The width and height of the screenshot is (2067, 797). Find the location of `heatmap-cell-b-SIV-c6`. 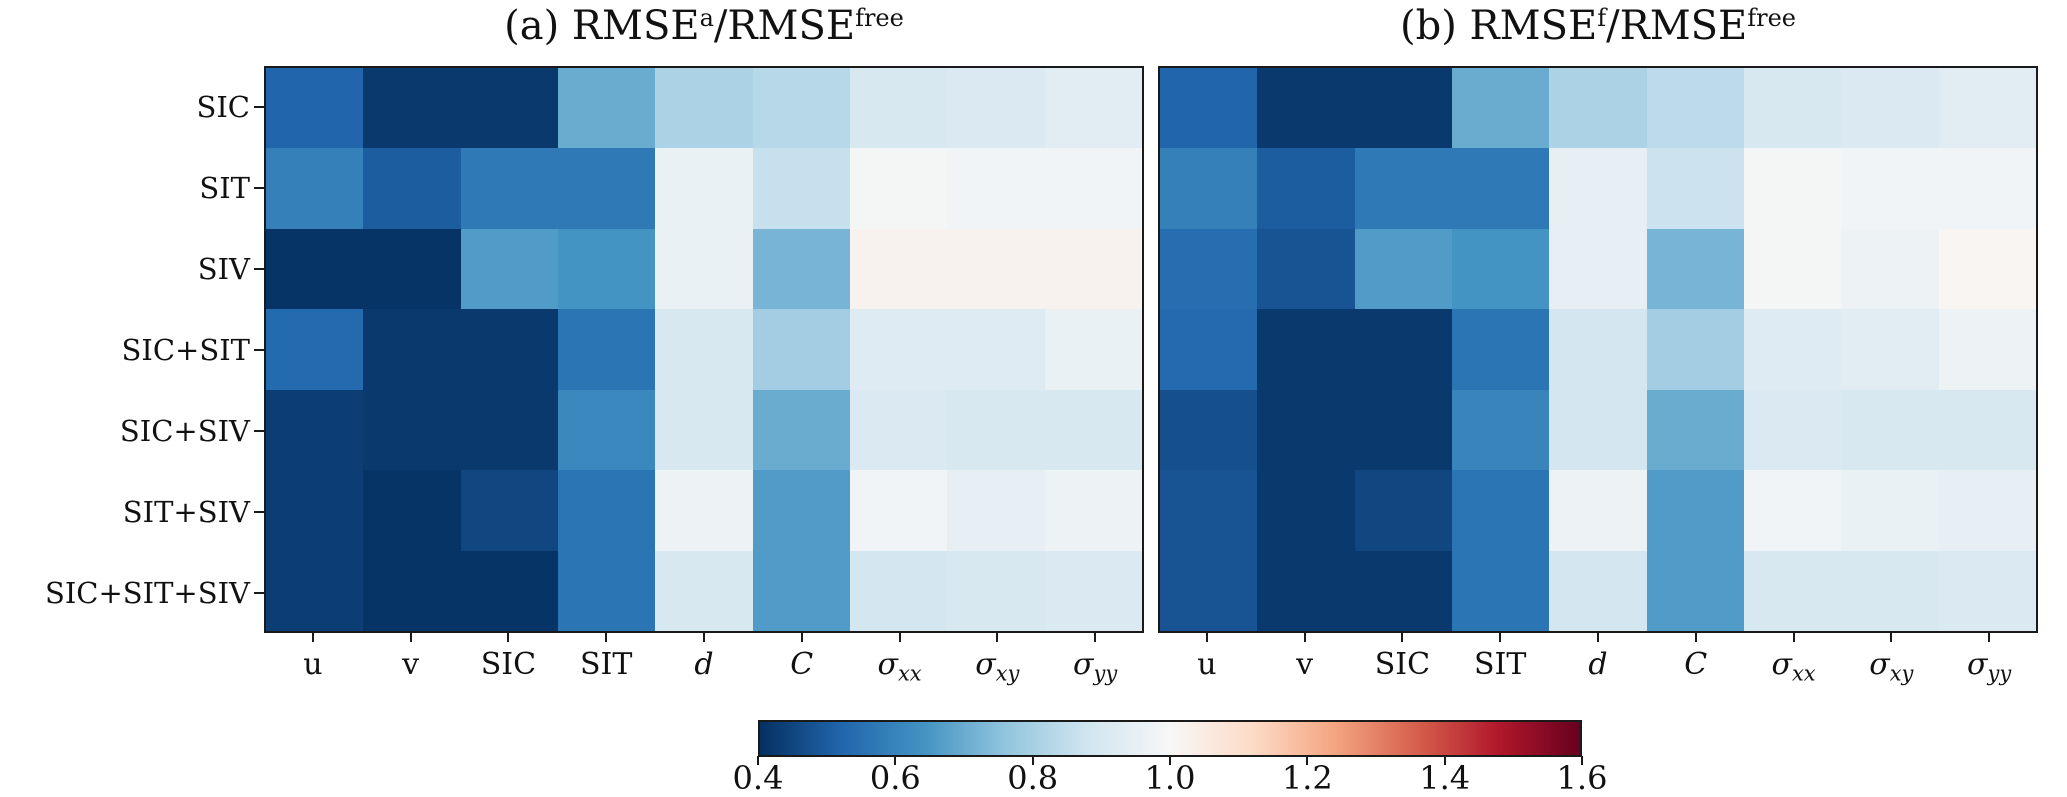

heatmap-cell-b-SIV-c6 is located at coordinates (1793, 269).